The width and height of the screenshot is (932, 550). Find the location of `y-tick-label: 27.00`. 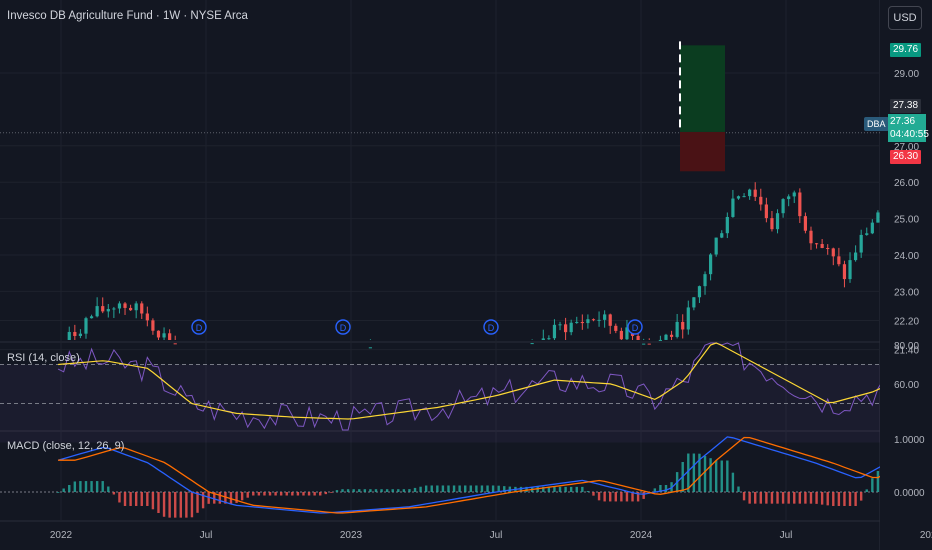

y-tick-label: 27.00 is located at coordinates (906, 147).